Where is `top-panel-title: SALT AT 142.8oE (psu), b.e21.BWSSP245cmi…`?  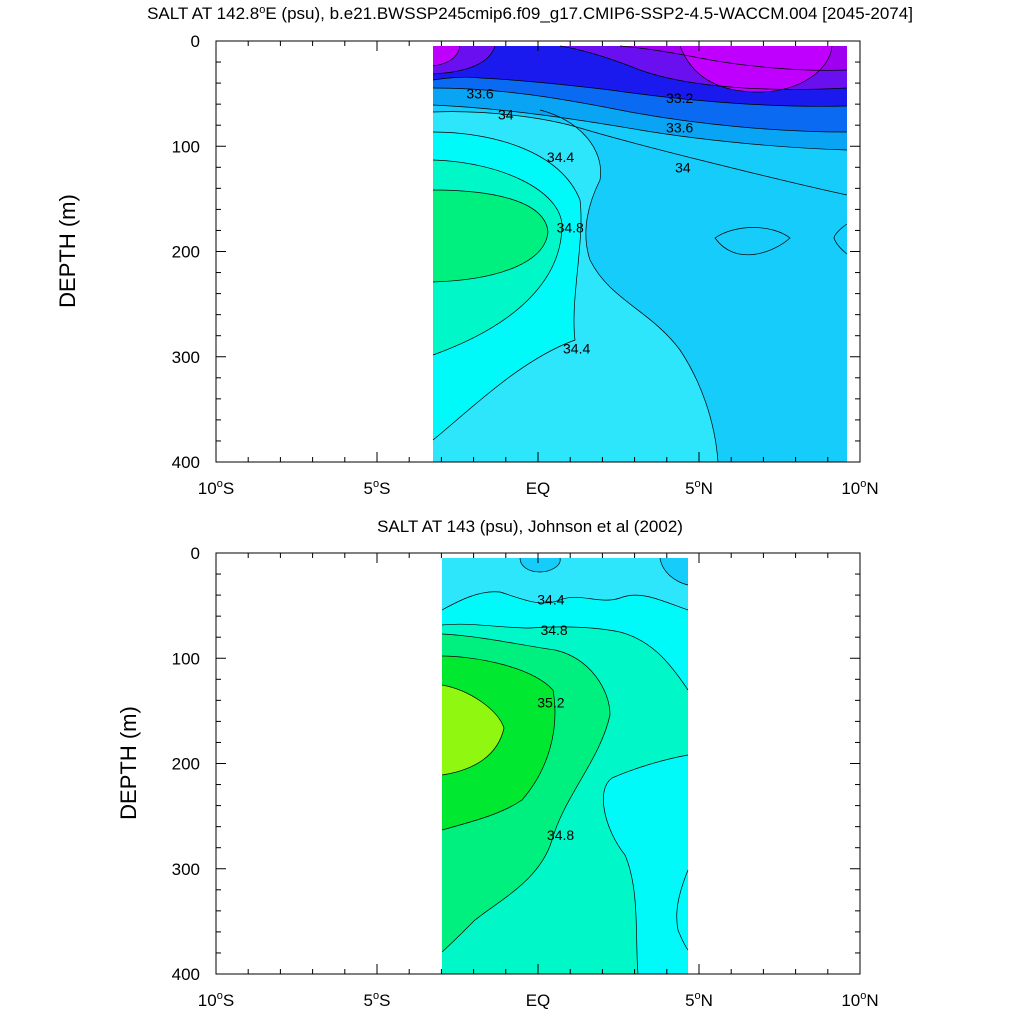
top-panel-title: SALT AT 142.8oE (psu), b.e21.BWSSP245cmi… is located at coordinates (530, 13).